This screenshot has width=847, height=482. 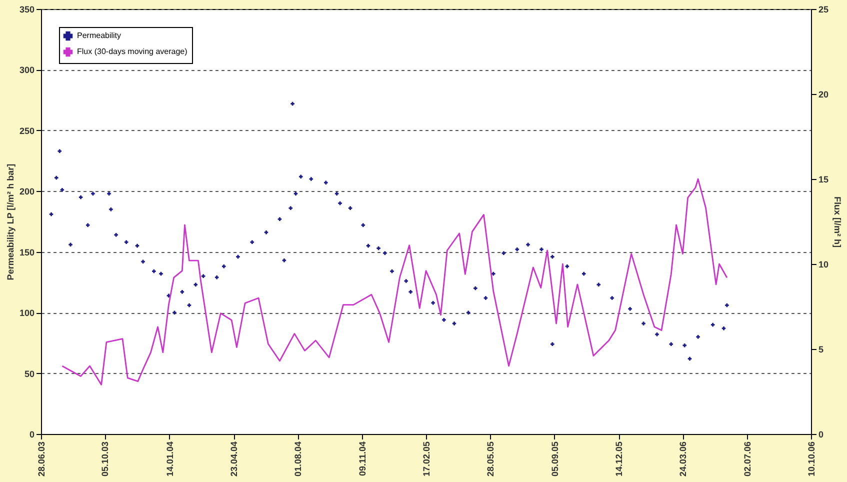 What do you see at coordinates (26, 191) in the screenshot?
I see `y-tick-label: 200` at bounding box center [26, 191].